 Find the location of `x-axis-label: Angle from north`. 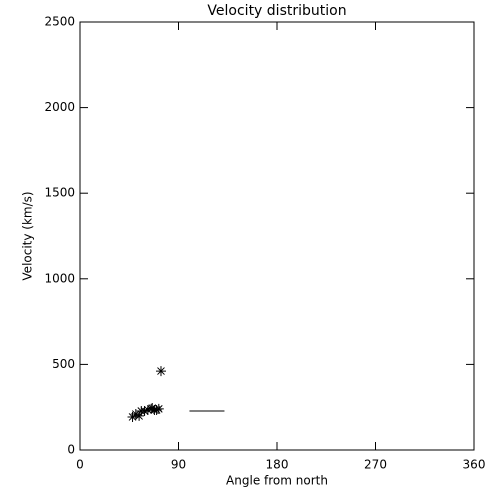

x-axis-label: Angle from north is located at coordinates (277, 481).